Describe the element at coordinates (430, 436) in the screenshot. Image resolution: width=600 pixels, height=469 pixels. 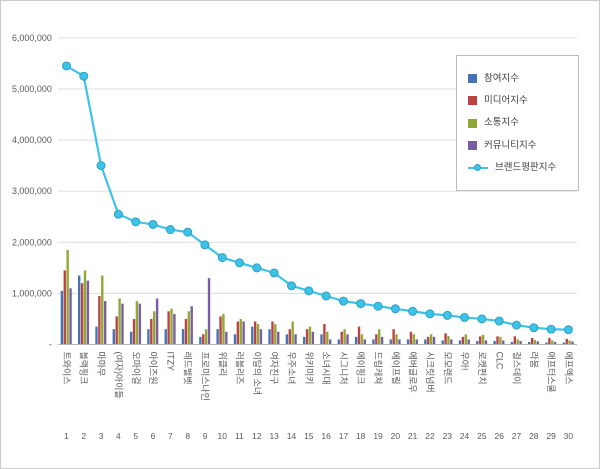
I see `x-axis-rank-label: 22` at that location.